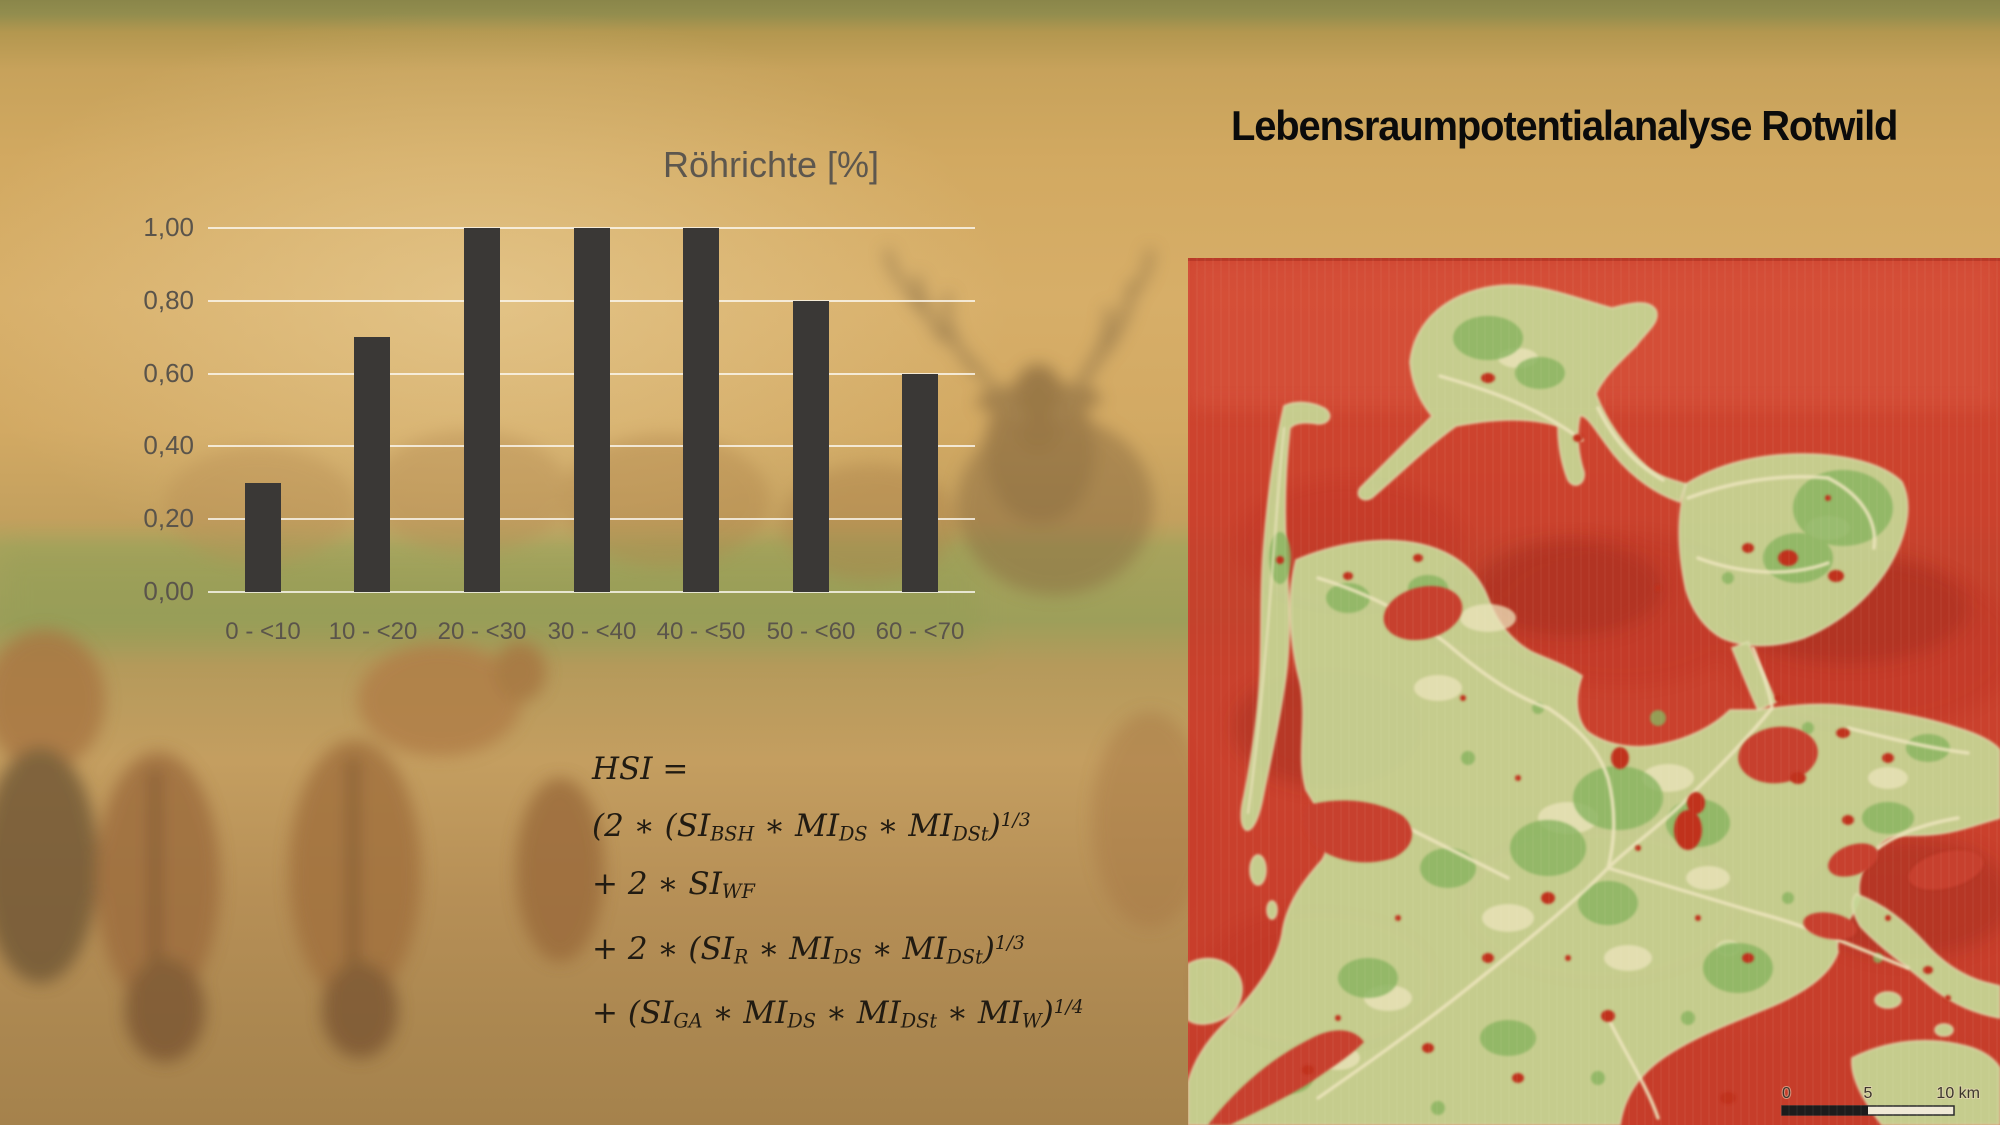 This screenshot has width=2000, height=1125. Describe the element at coordinates (373, 631) in the screenshot. I see `x-axis-tick-label: 10 - <20` at that location.